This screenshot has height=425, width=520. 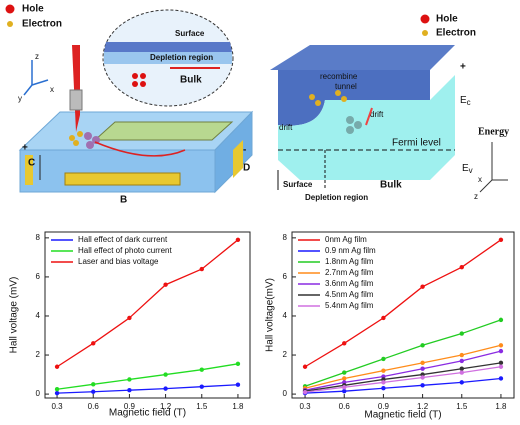 What do you see at coordinates (123, 239) in the screenshot?
I see `legend-label: Hall effect of dark current` at bounding box center [123, 239].